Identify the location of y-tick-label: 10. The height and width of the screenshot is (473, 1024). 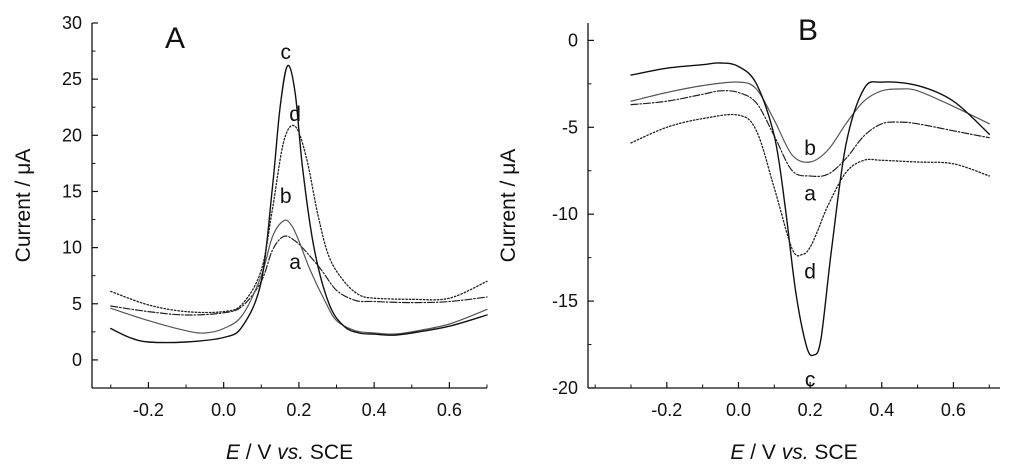
(72, 248).